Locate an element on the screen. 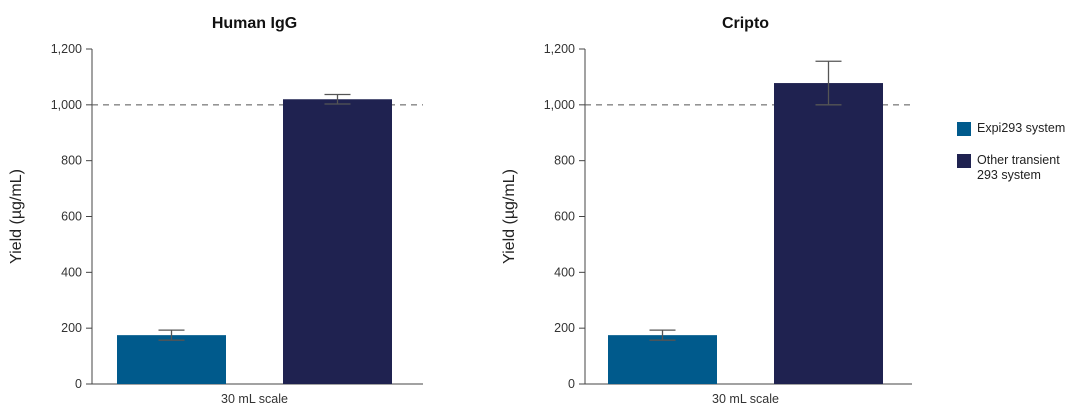 This screenshot has height=409, width=1092. legend-swatch-expi293 is located at coordinates (964, 129).